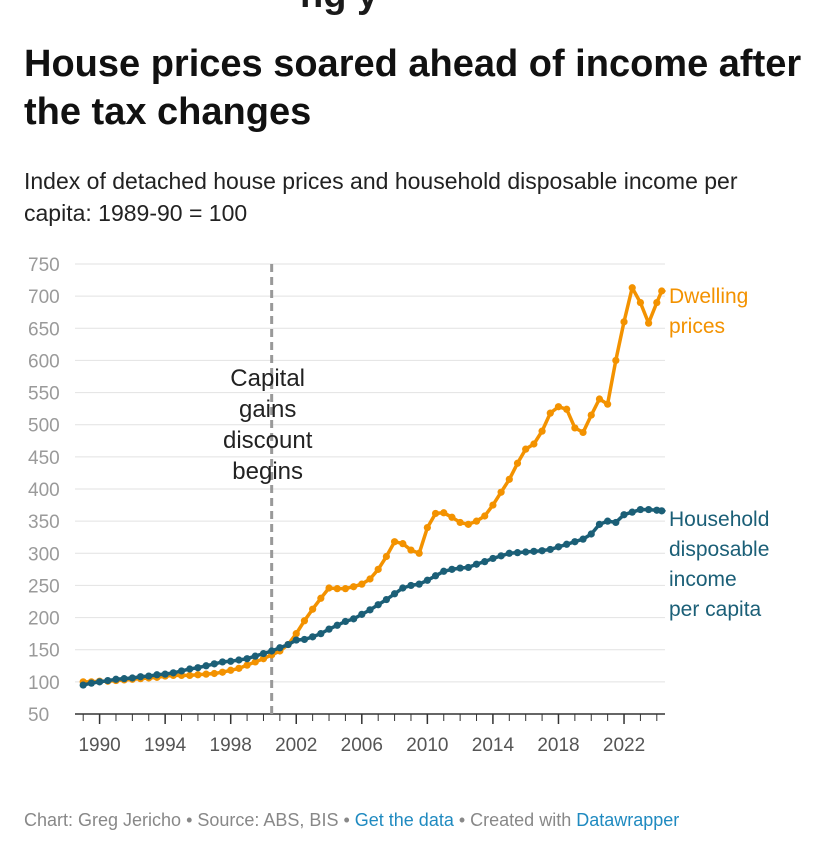 Image resolution: width=828 pixels, height=864 pixels. I want to click on footer-source: Source: ABS, BIS, so click(268, 820).